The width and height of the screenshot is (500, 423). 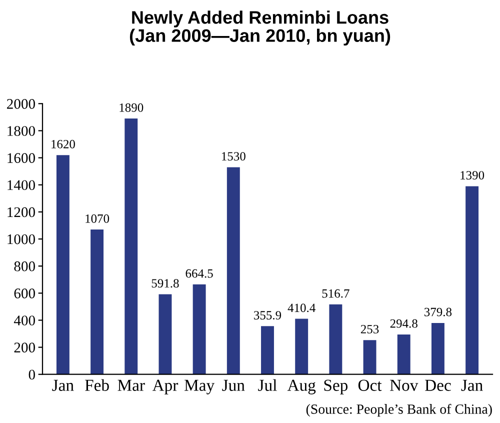 I want to click on data-label: 253, so click(x=369, y=329).